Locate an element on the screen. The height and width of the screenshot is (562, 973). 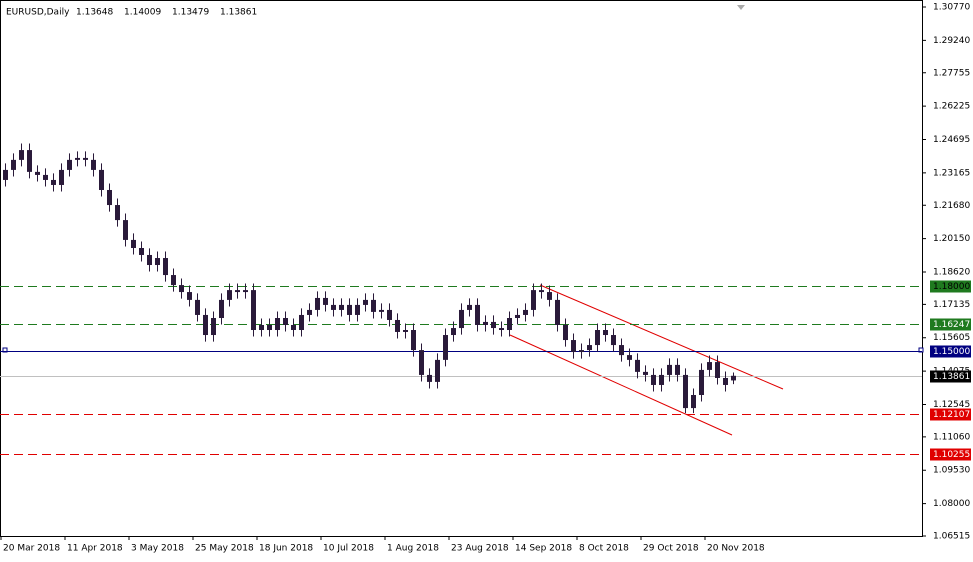
ohlc-value: 1.14009 is located at coordinates (142, 13).